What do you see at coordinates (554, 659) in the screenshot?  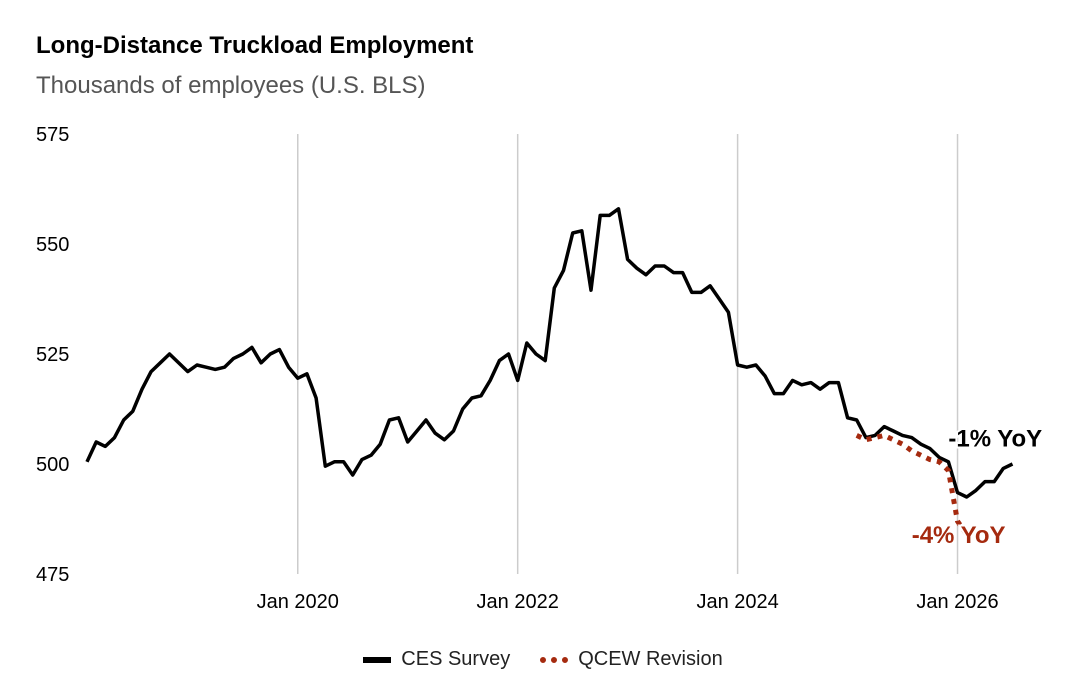 I see `qcew-swatch` at bounding box center [554, 659].